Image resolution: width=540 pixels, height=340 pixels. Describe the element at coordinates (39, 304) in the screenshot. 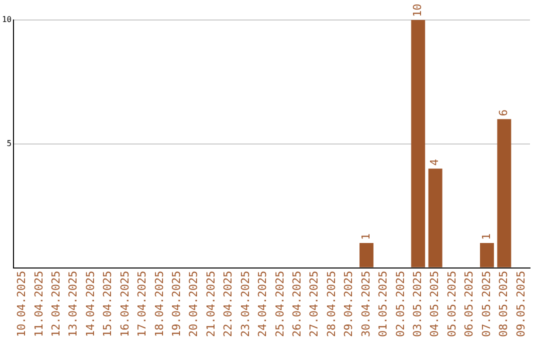

I see `x-tick-label: 11.04.2025` at that location.